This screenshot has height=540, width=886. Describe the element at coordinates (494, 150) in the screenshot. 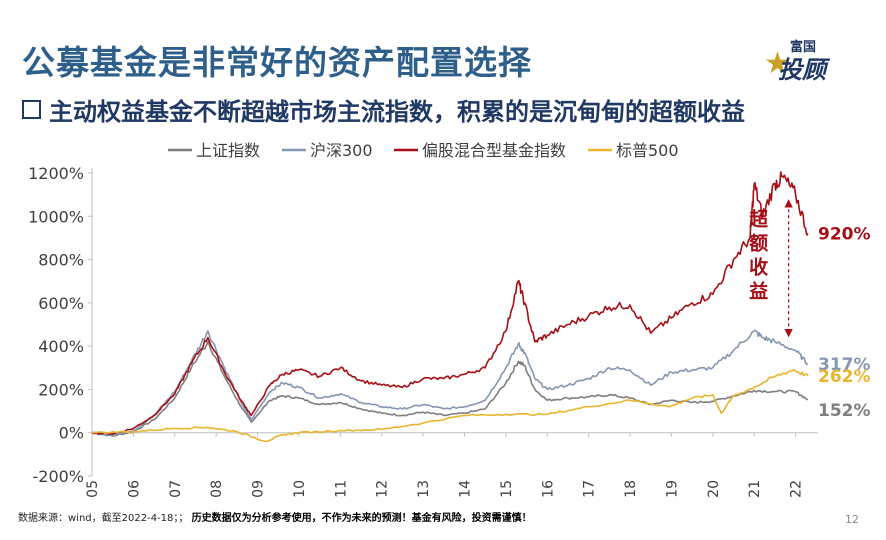

I see `legend-label: 偏股混合型基金指数` at that location.